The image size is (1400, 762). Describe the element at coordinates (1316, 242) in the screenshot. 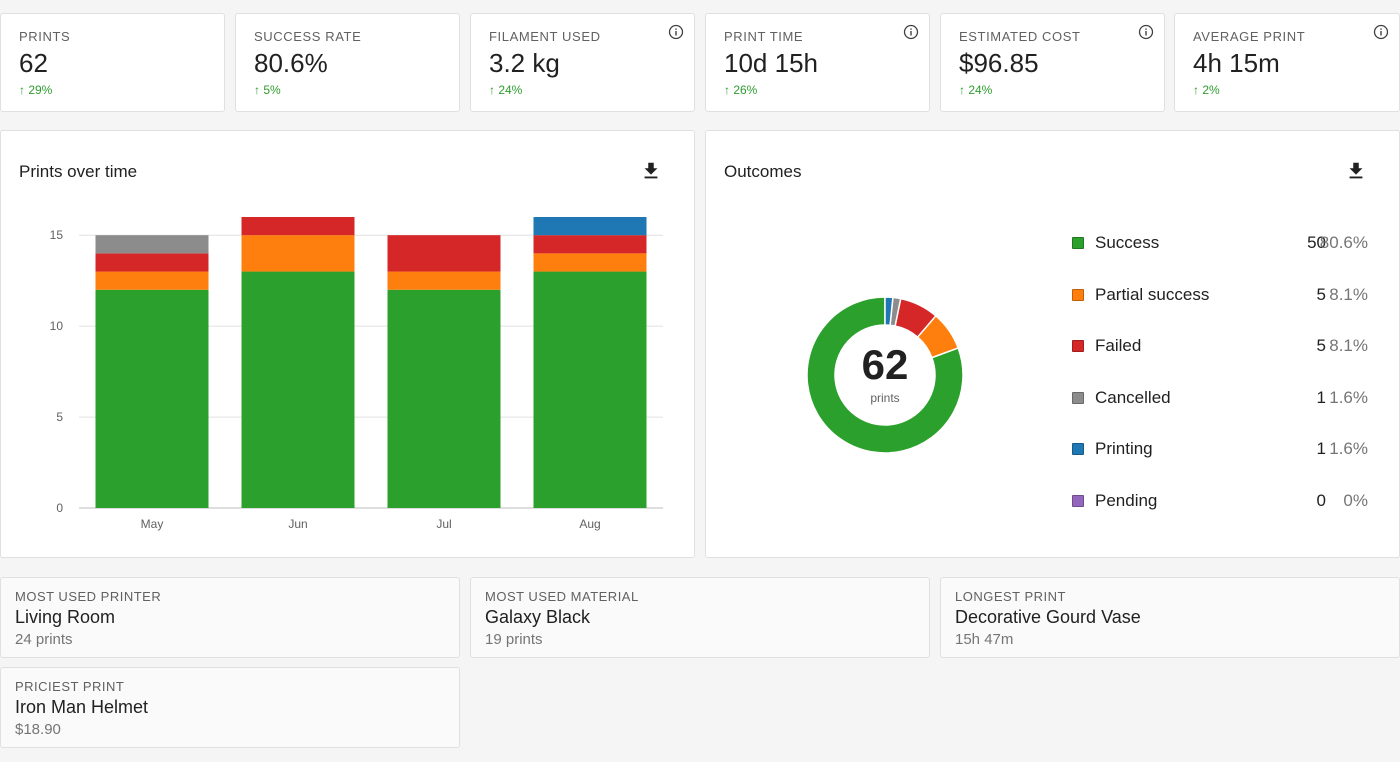

I see `legend-count: 50` at that location.